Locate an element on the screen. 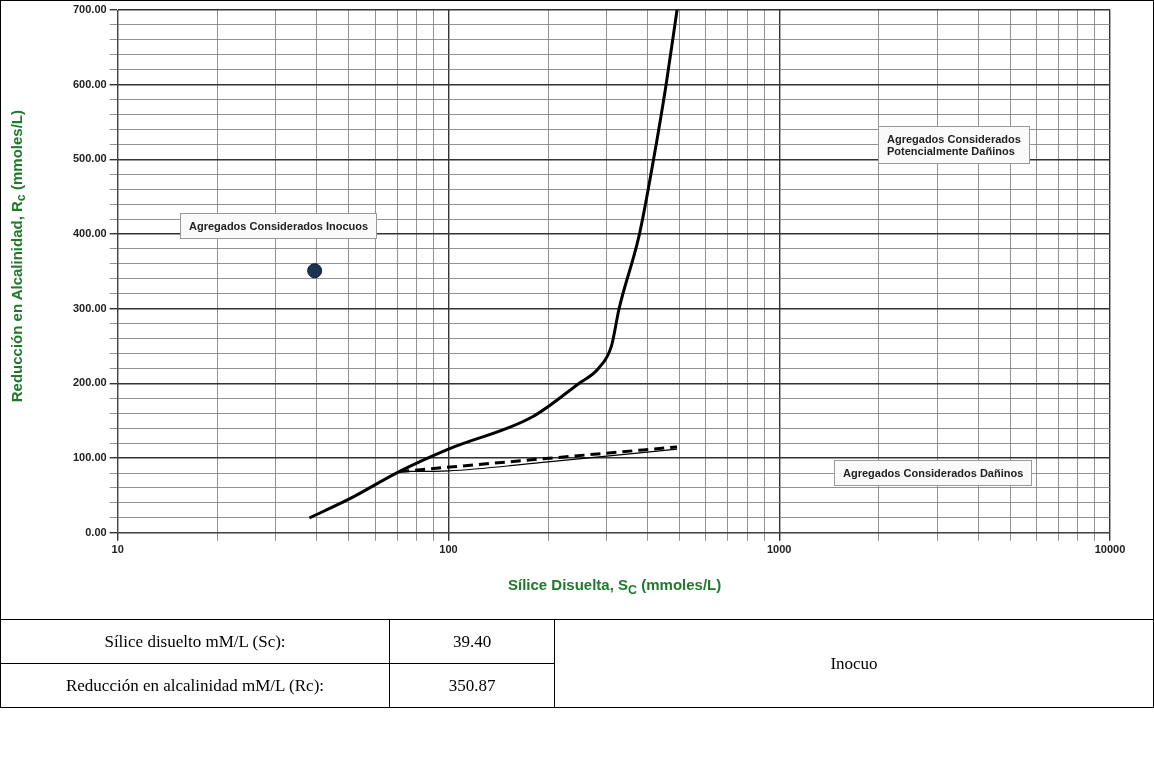 This screenshot has width=1154, height=782. text: 350.87 is located at coordinates (472, 685).